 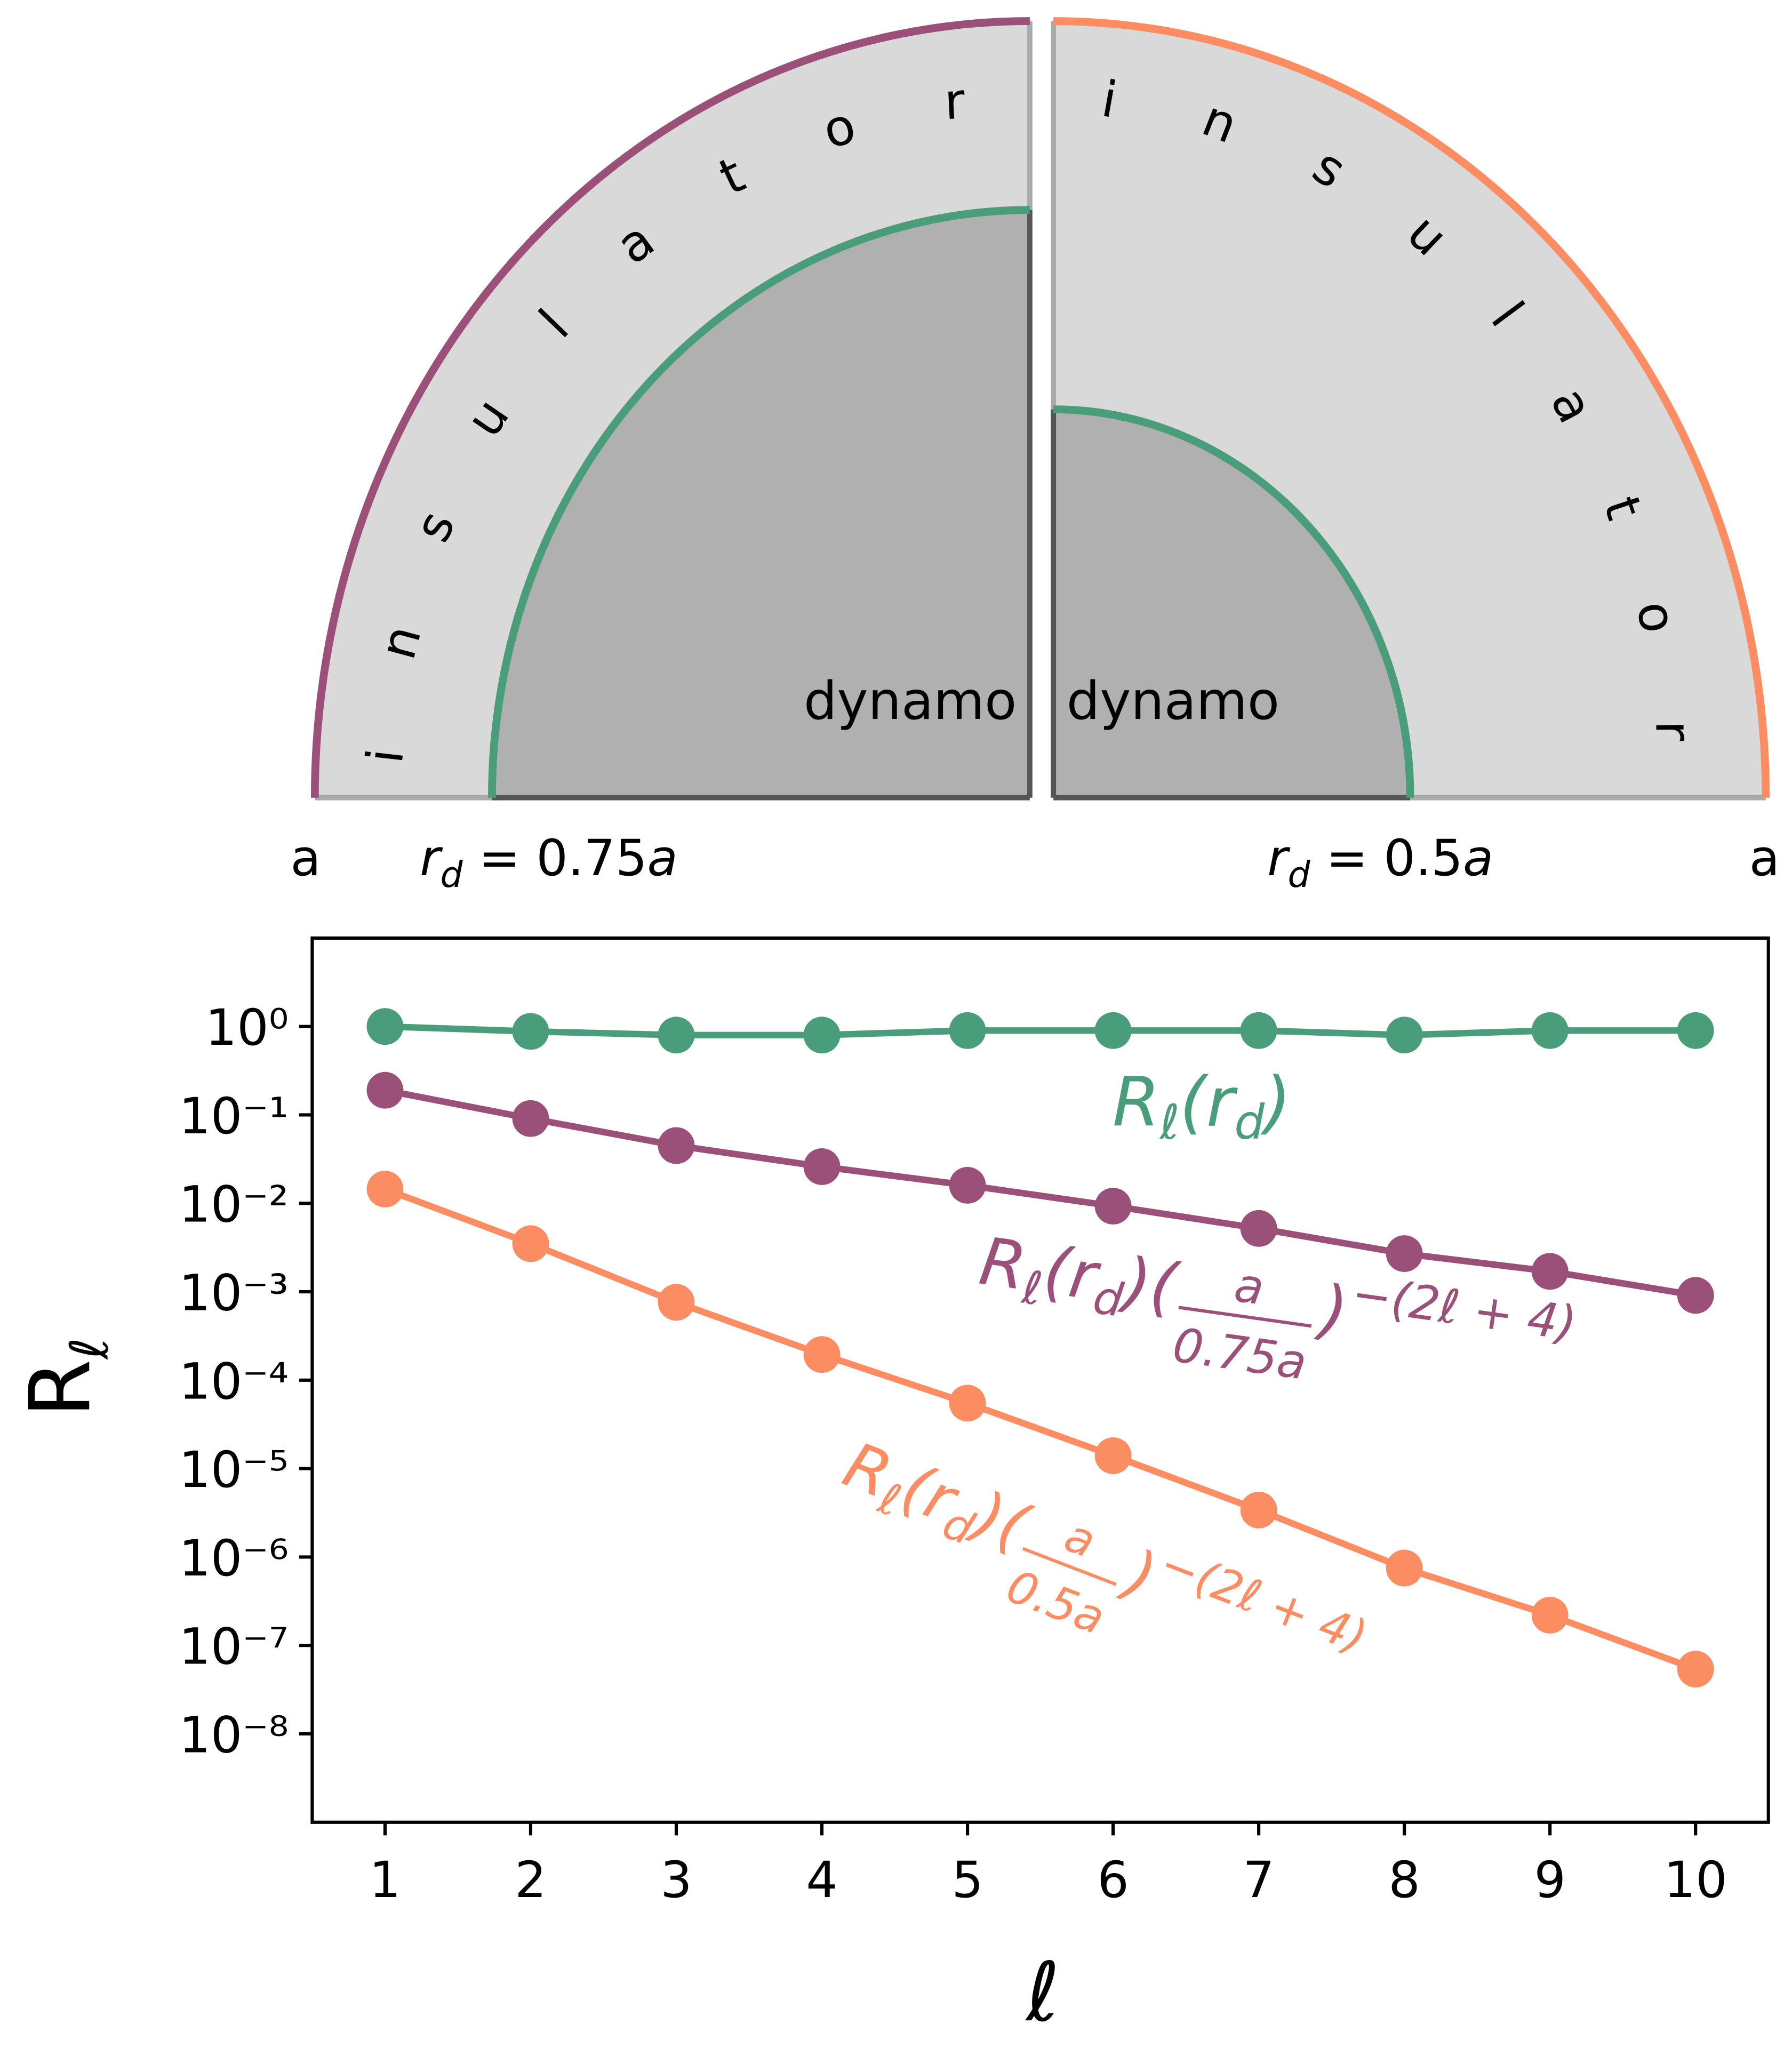 I want to click on x-tick-label: 7, so click(x=1258, y=1880).